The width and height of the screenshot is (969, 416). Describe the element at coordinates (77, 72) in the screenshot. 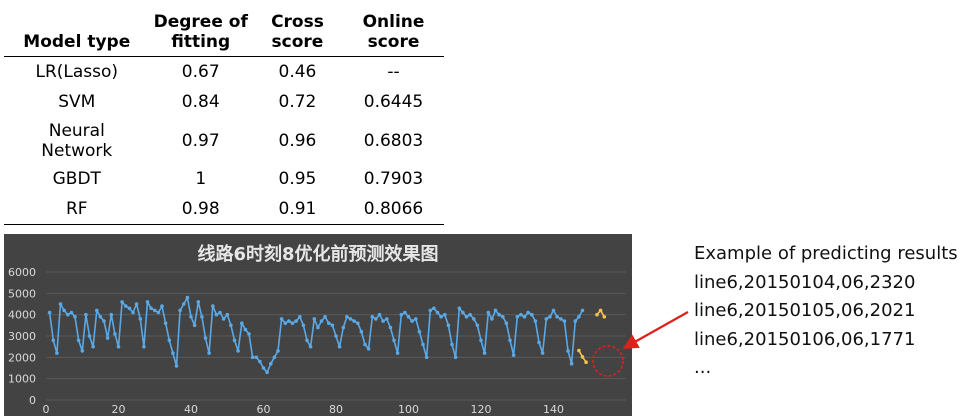

I see `model-name-cell: LR(Lasso)` at that location.